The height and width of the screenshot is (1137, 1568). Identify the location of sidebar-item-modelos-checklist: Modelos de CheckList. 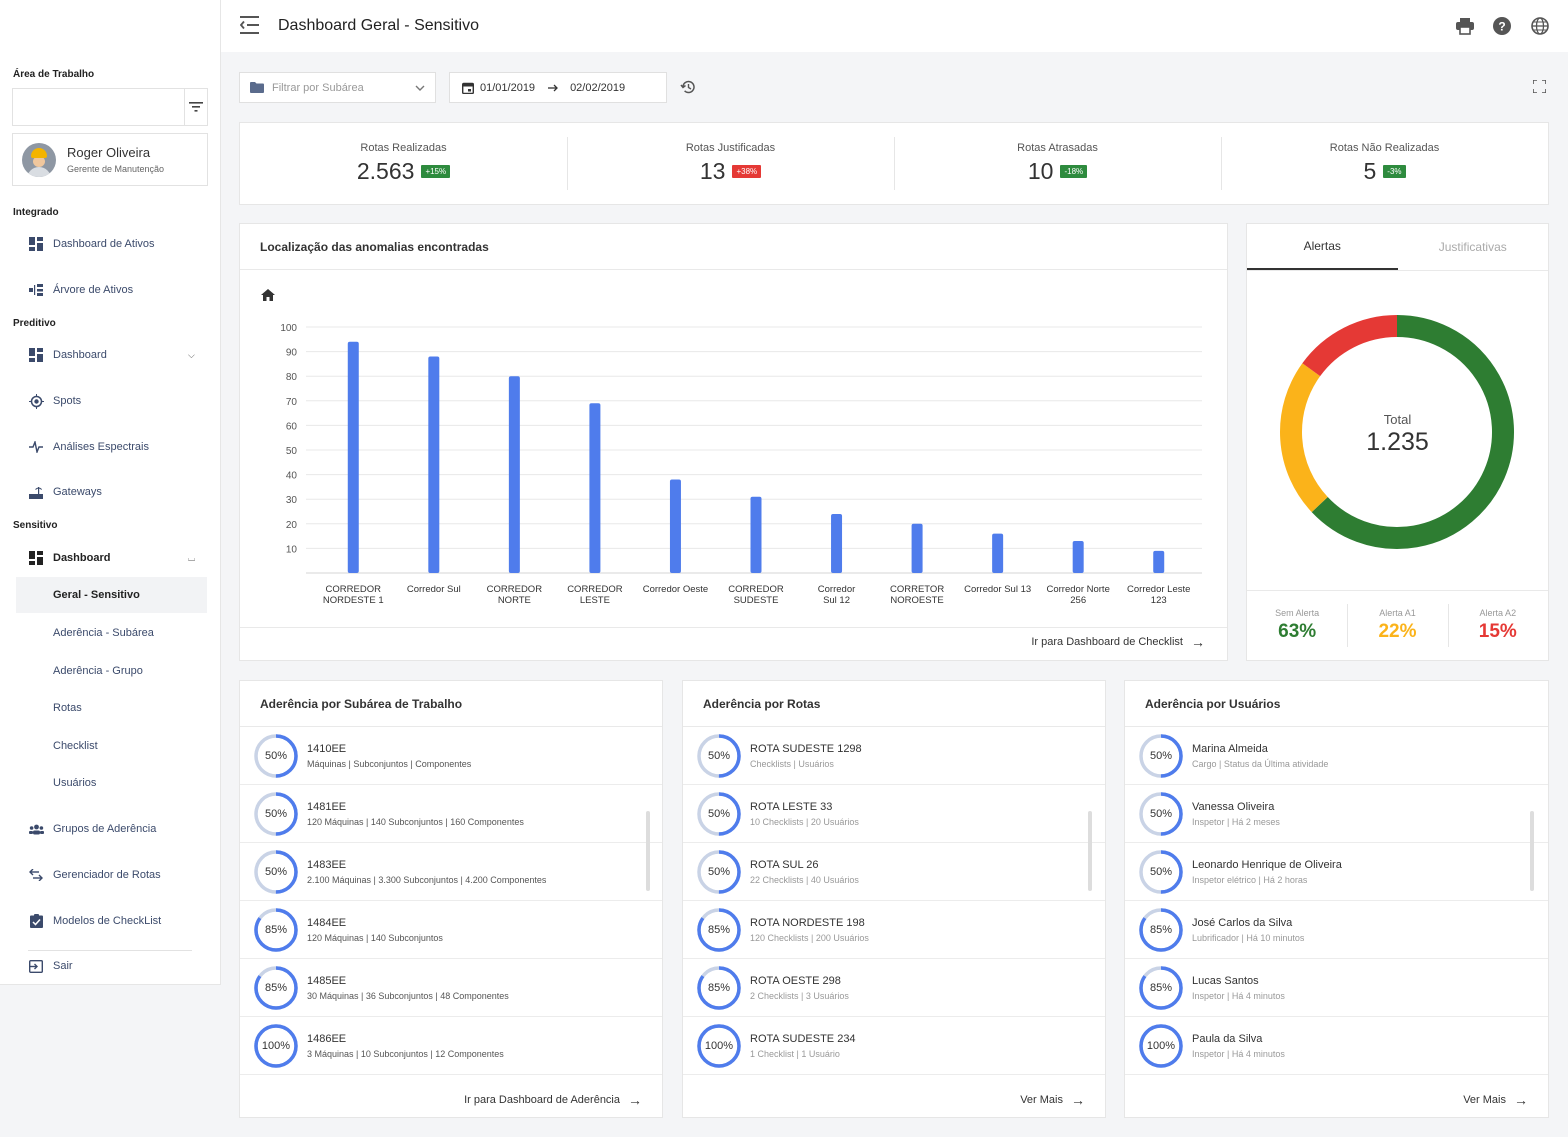
(94, 921).